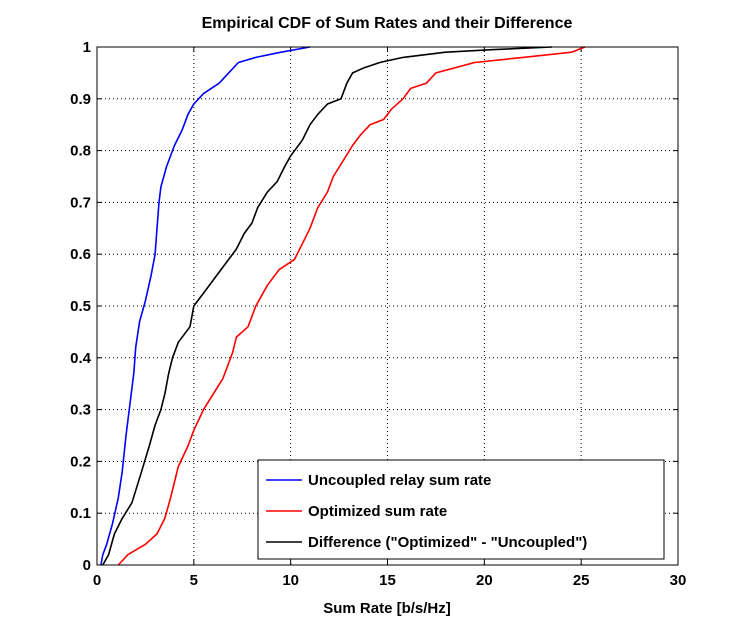 Image resolution: width=749 pixels, height=634 pixels. What do you see at coordinates (377, 511) in the screenshot?
I see `legend-label-2: Optimized sum rate` at bounding box center [377, 511].